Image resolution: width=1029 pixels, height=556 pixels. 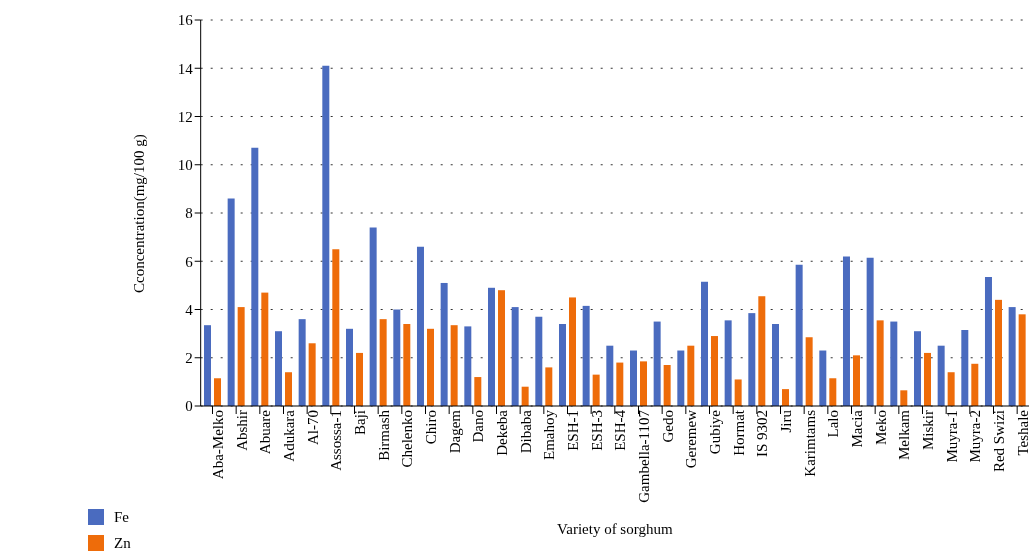 What do you see at coordinates (615, 529) in the screenshot?
I see `x-axis-title: Variety of sorghum` at bounding box center [615, 529].